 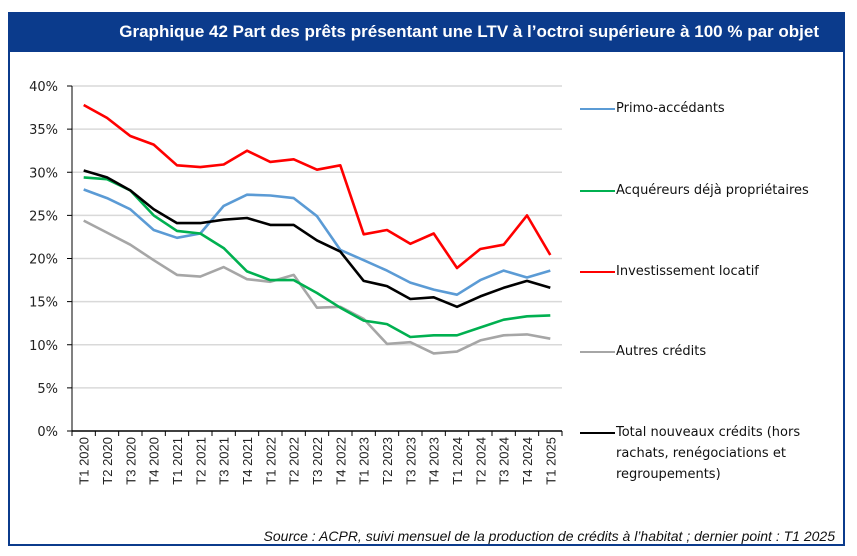 What do you see at coordinates (224, 461) in the screenshot?
I see `x-tick-label: T3 2021` at bounding box center [224, 461].